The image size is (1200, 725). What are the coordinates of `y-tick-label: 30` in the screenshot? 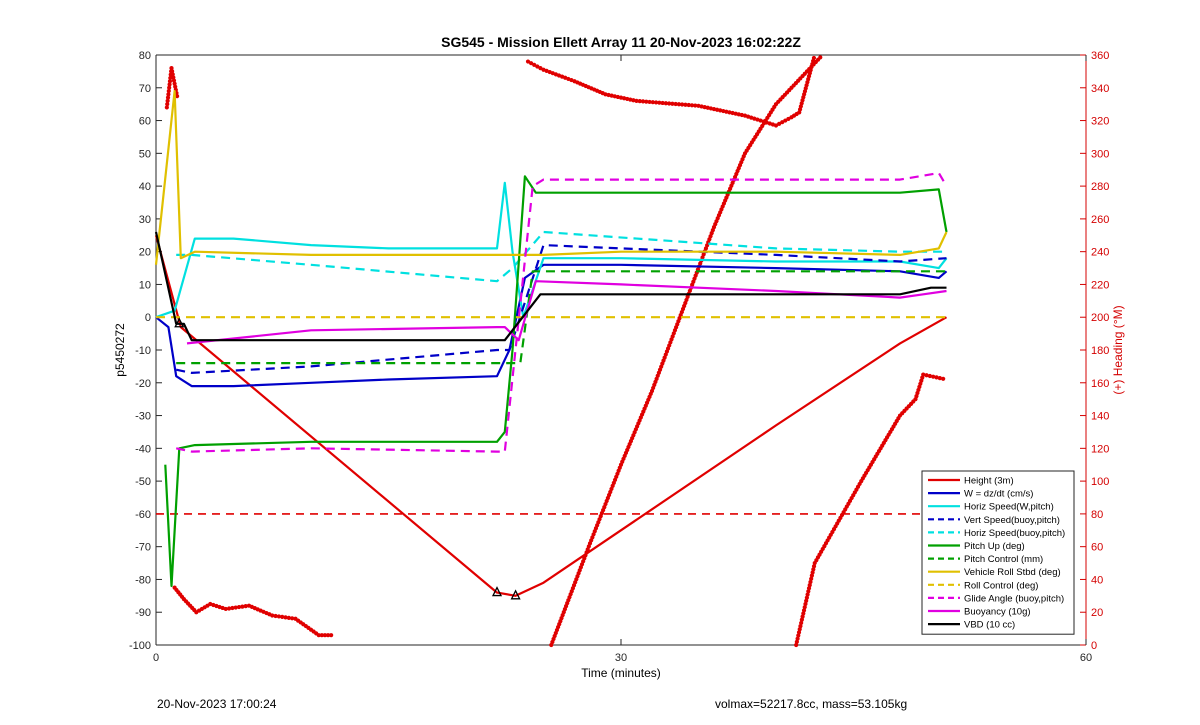 It's located at (145, 220).